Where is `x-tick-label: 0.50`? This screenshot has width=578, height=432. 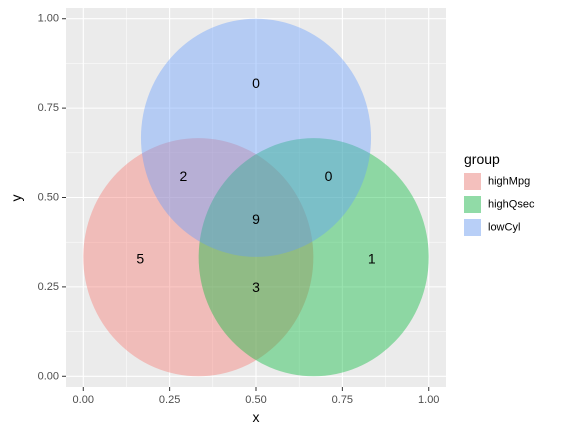
x-tick-label: 0.50 is located at coordinates (255, 400).